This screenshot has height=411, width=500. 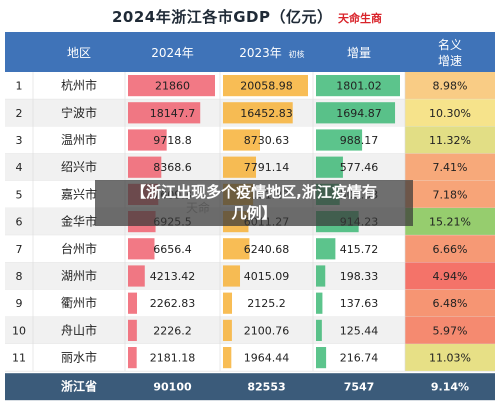 What do you see at coordinates (359, 330) in the screenshot?
I see `value-label-increase: 125.44` at bounding box center [359, 330].